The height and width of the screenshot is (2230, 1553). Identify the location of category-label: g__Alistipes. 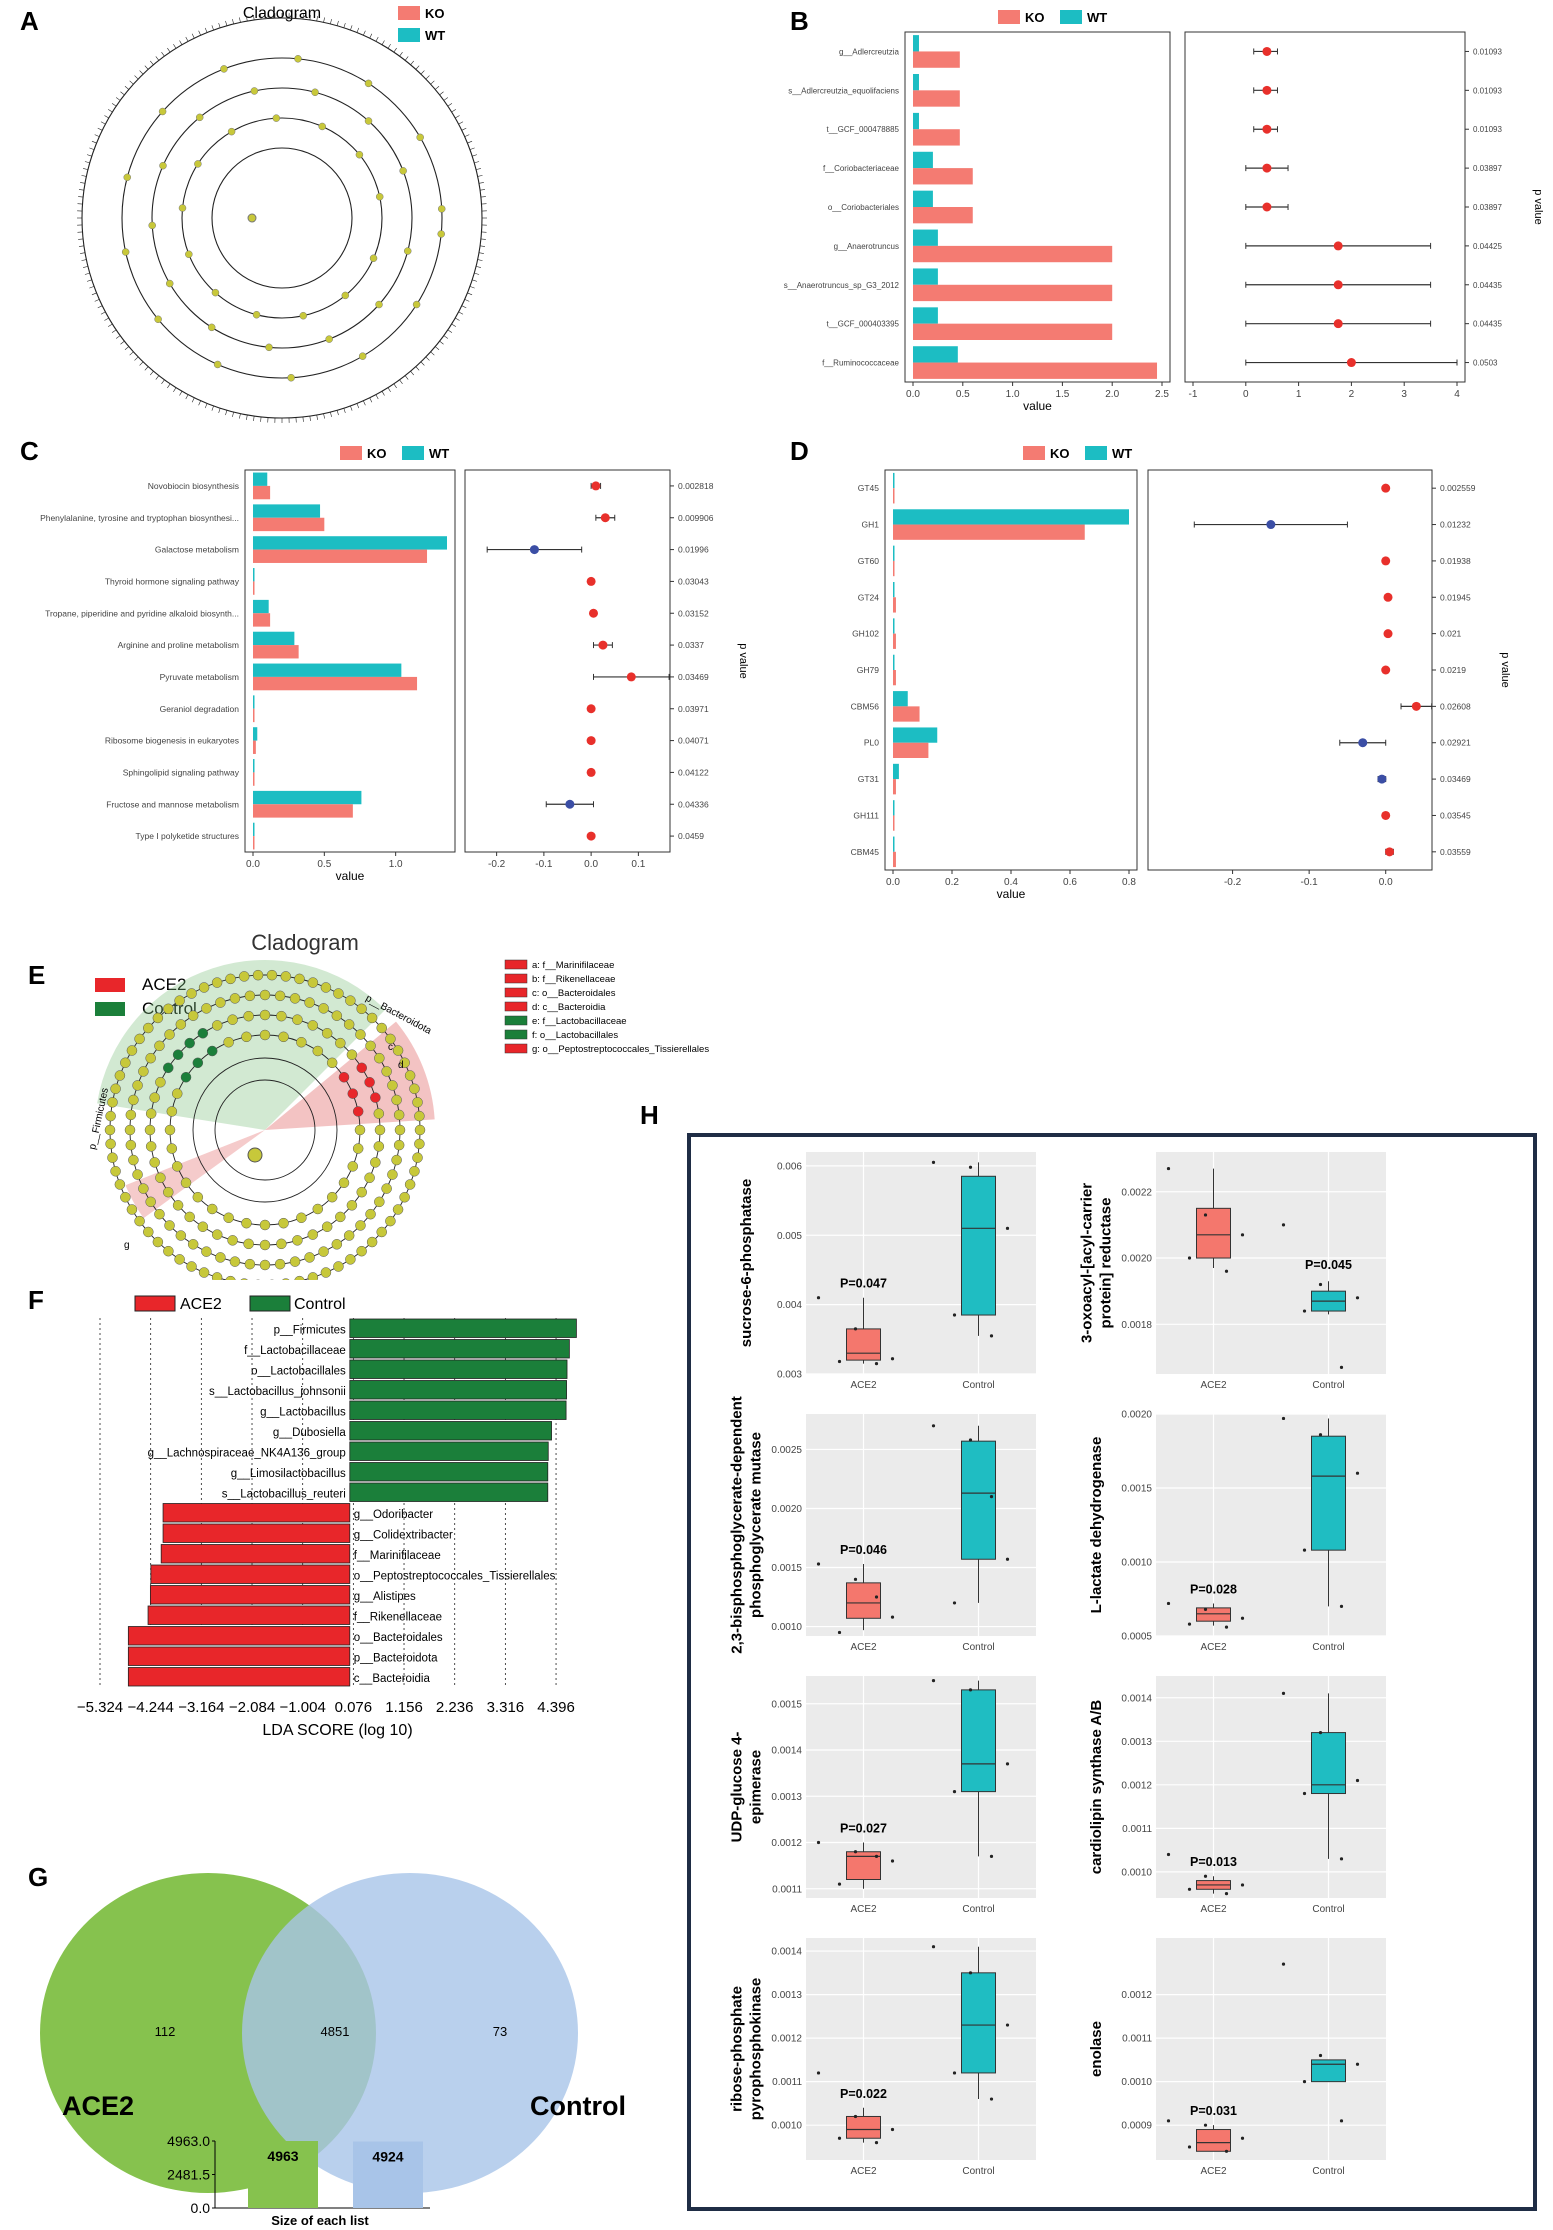
(385, 1597).